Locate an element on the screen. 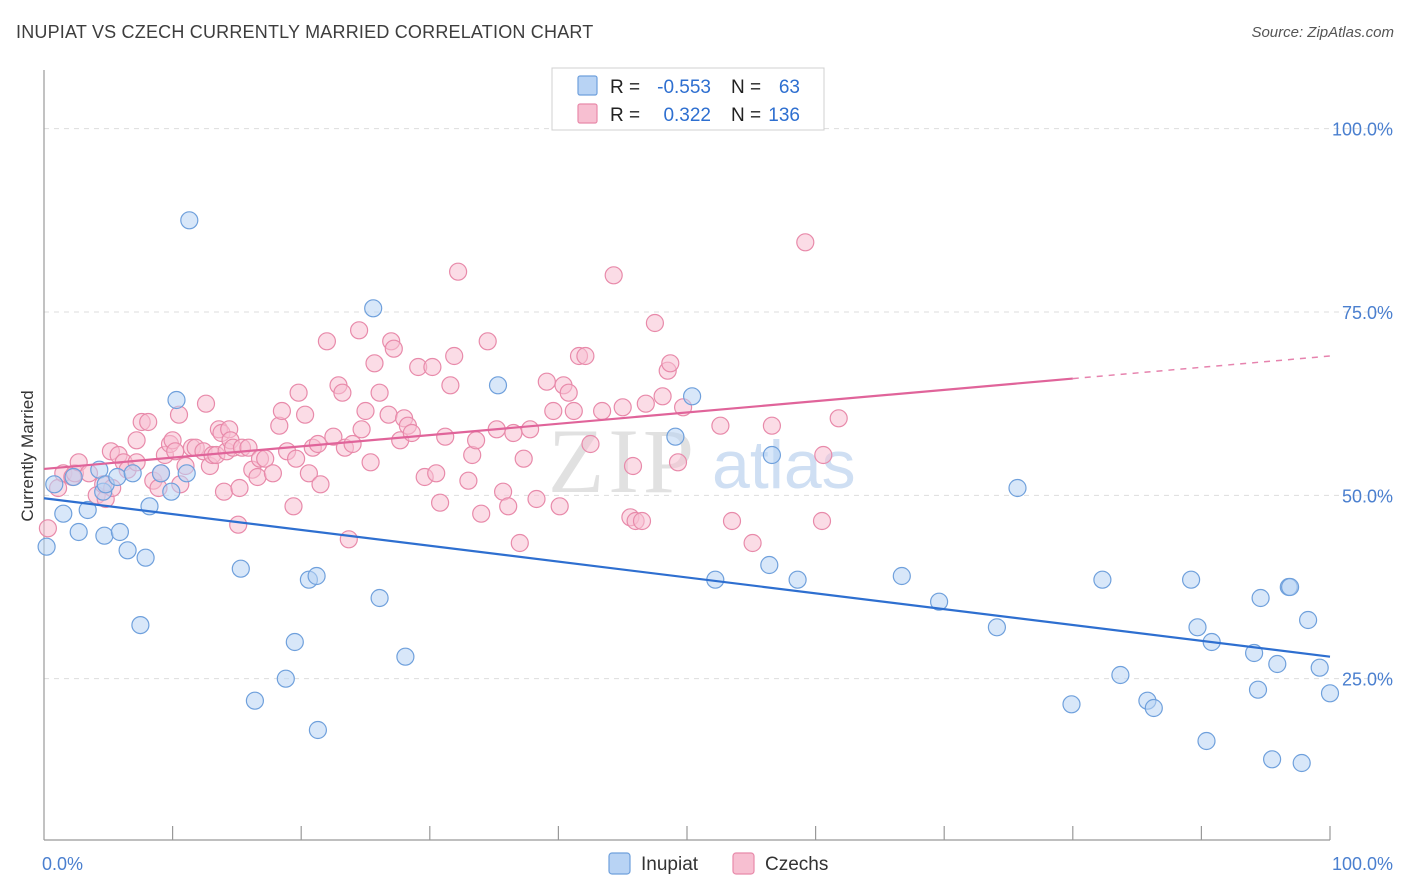 The image size is (1406, 892). czechs-trend-line is located at coordinates (558, 424).